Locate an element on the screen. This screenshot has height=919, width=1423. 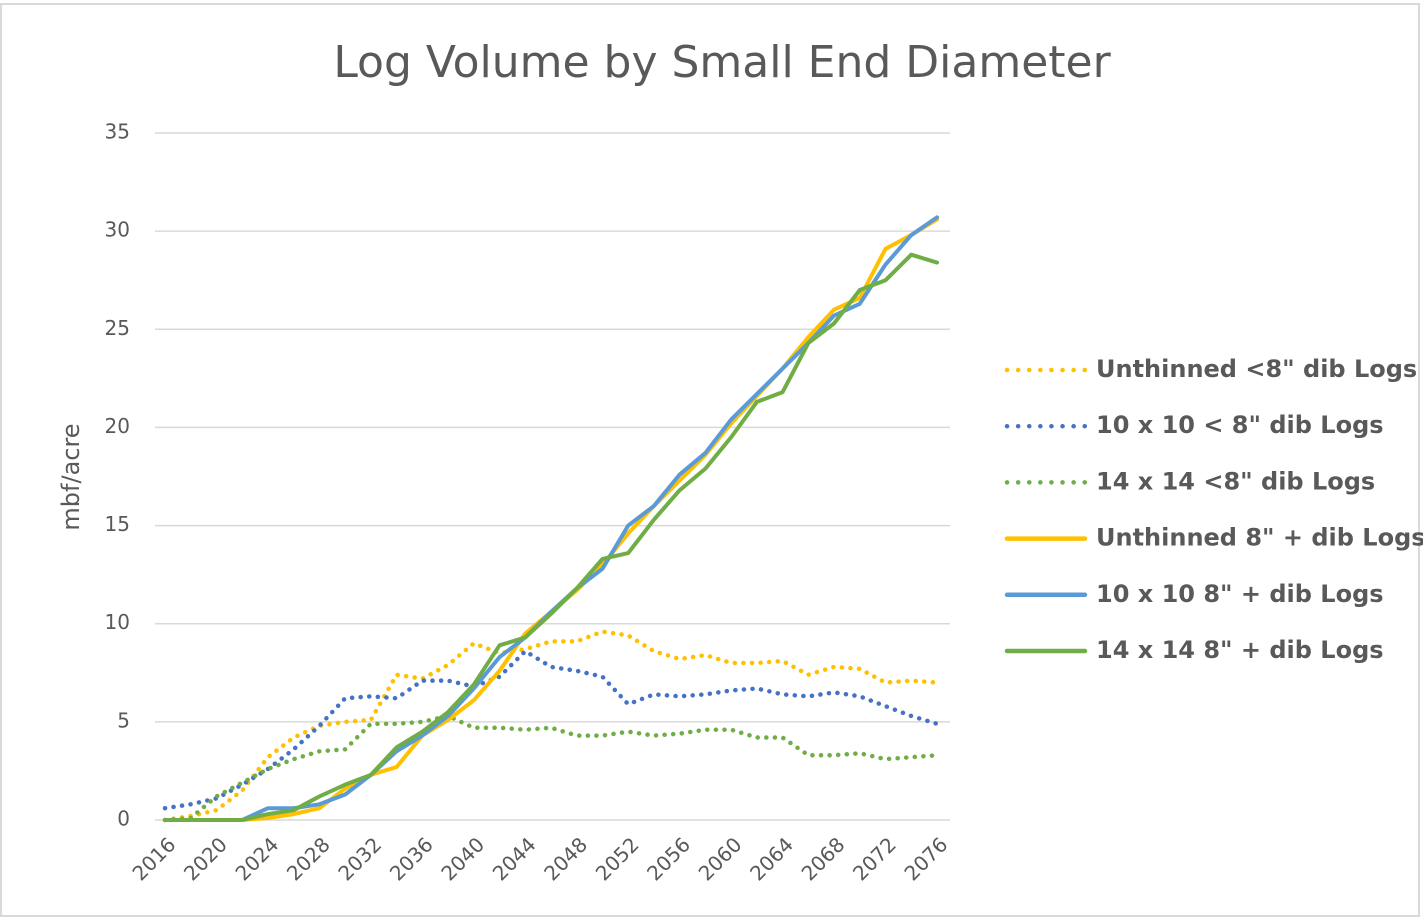
y-tick-label: 25 is located at coordinates (117, 328).